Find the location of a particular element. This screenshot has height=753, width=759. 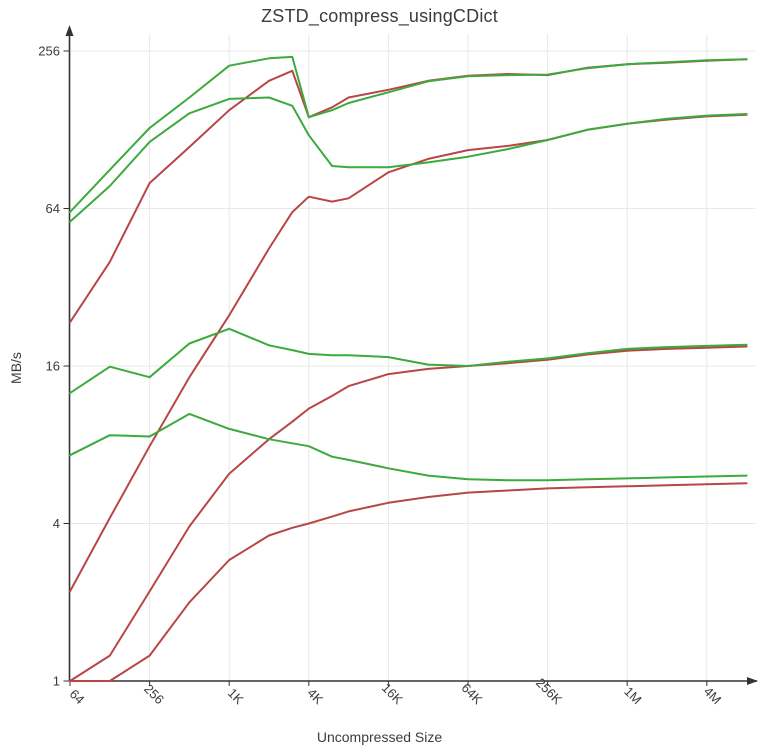

y-tick-label-16: 16 is located at coordinates (53, 366).